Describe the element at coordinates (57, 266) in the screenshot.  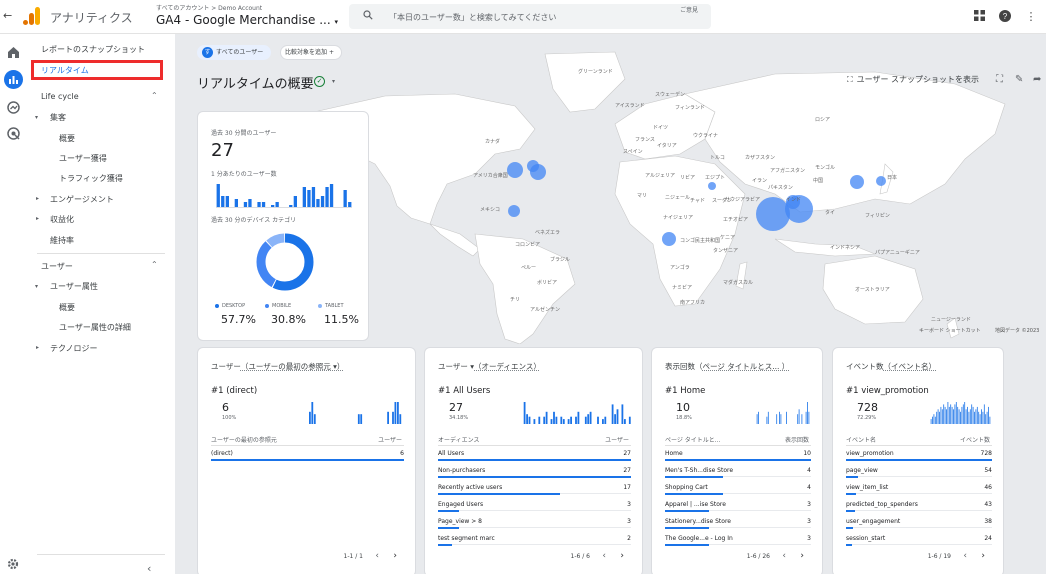
I see `sidebar-section-user: ユーザー` at that location.